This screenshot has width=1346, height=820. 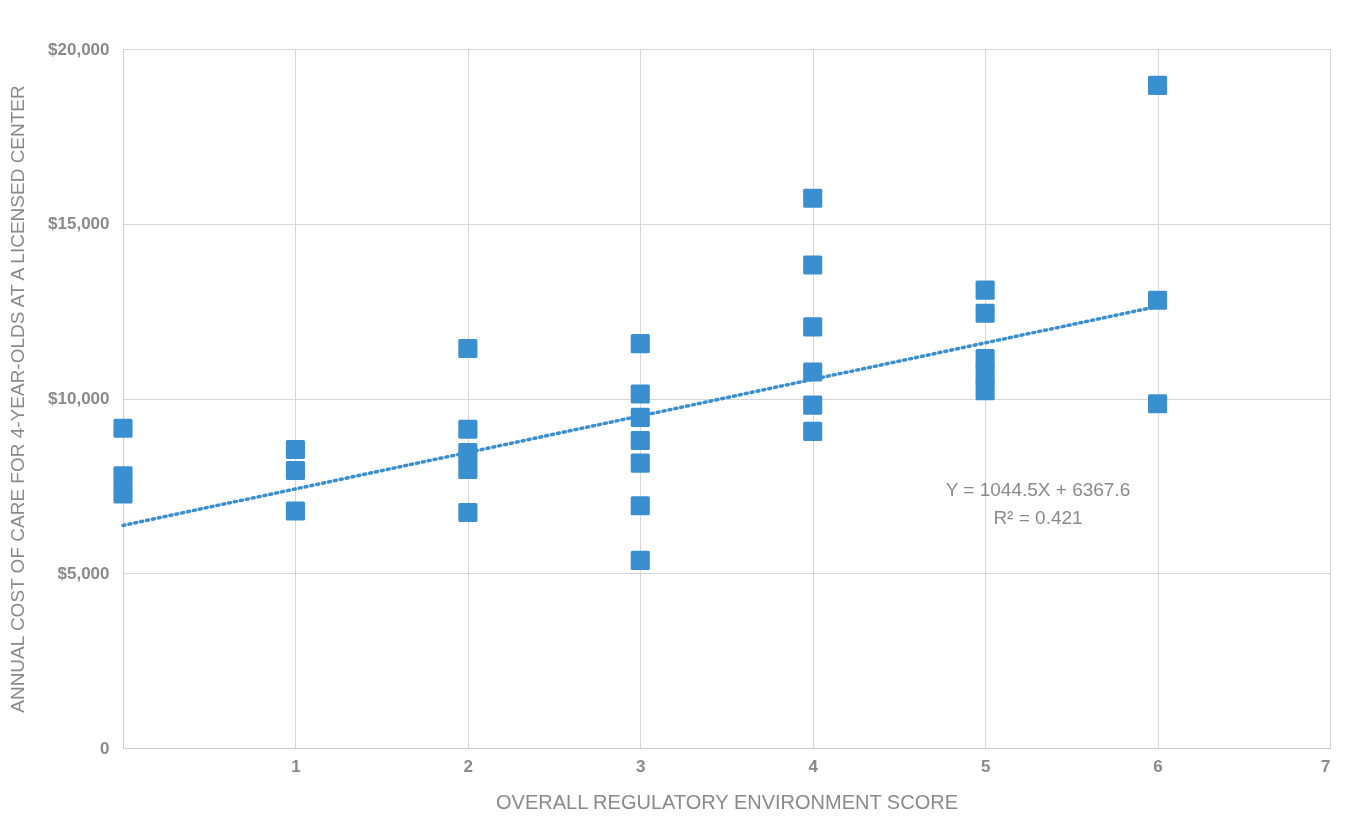 What do you see at coordinates (1038, 517) in the screenshot?
I see `annotation: R² = 0.421` at bounding box center [1038, 517].